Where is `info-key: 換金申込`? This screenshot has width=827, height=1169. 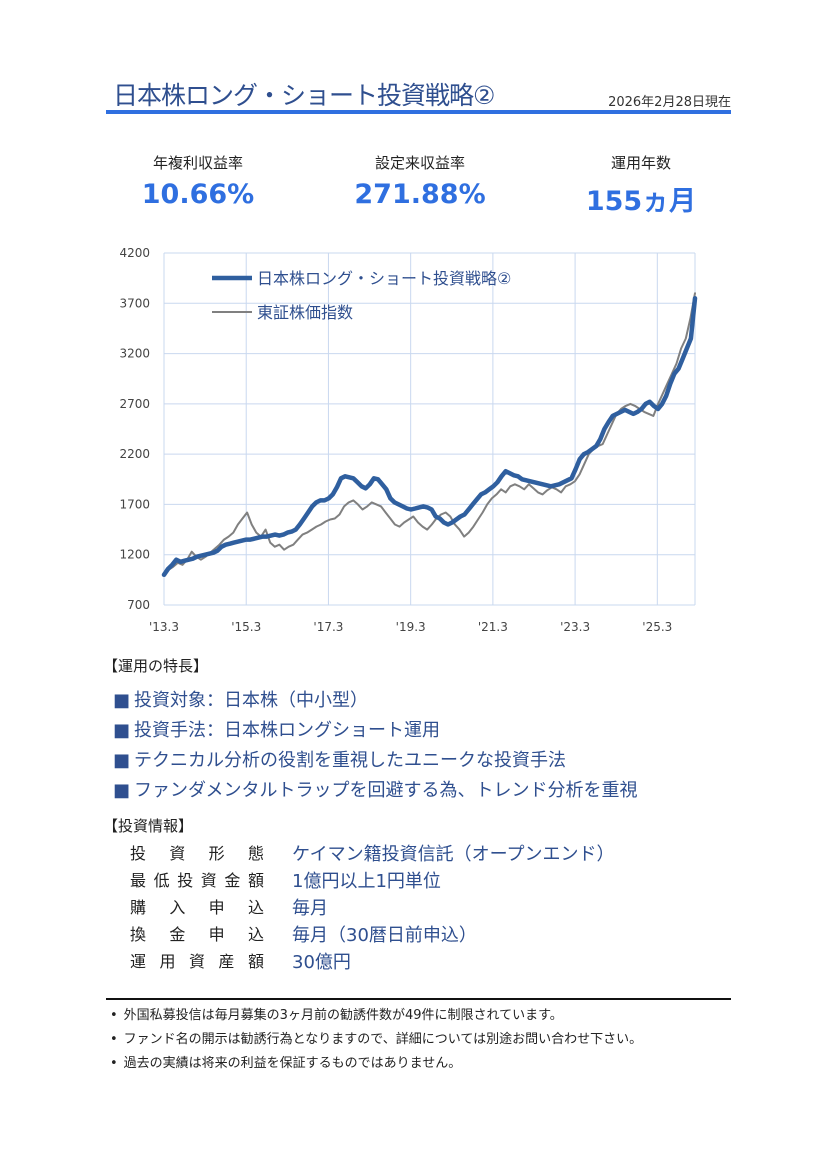 info-key: 換金申込 is located at coordinates (197, 934).